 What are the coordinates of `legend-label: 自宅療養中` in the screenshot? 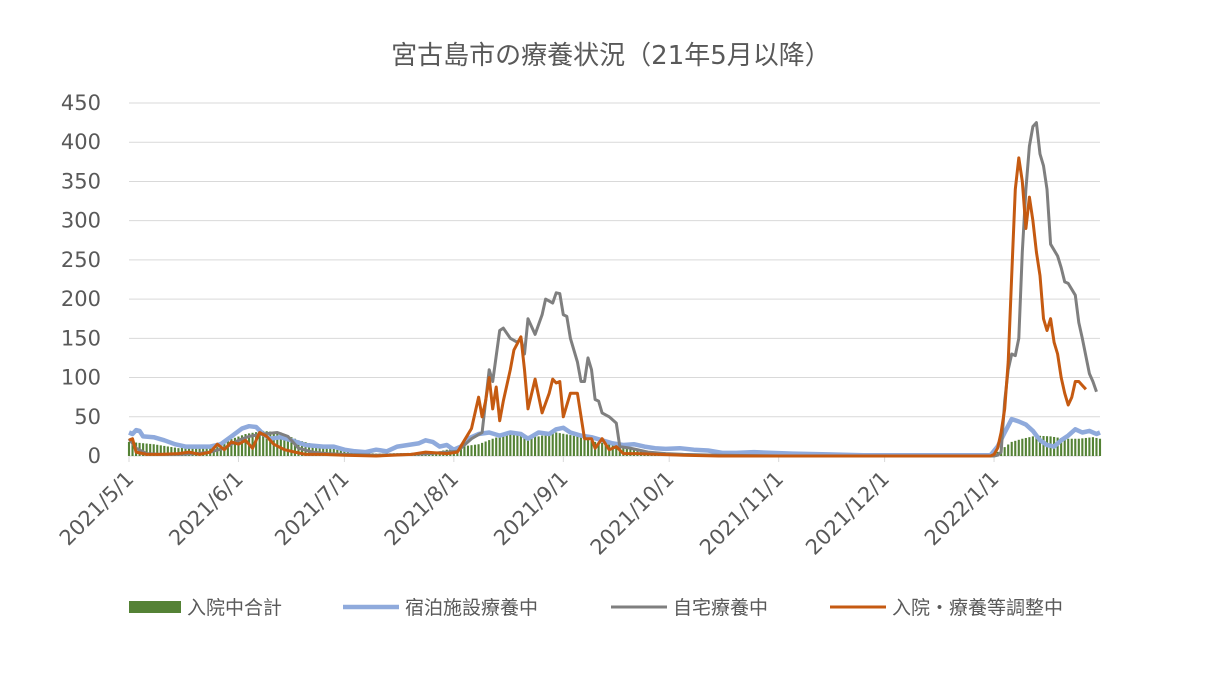 It's located at (720, 608).